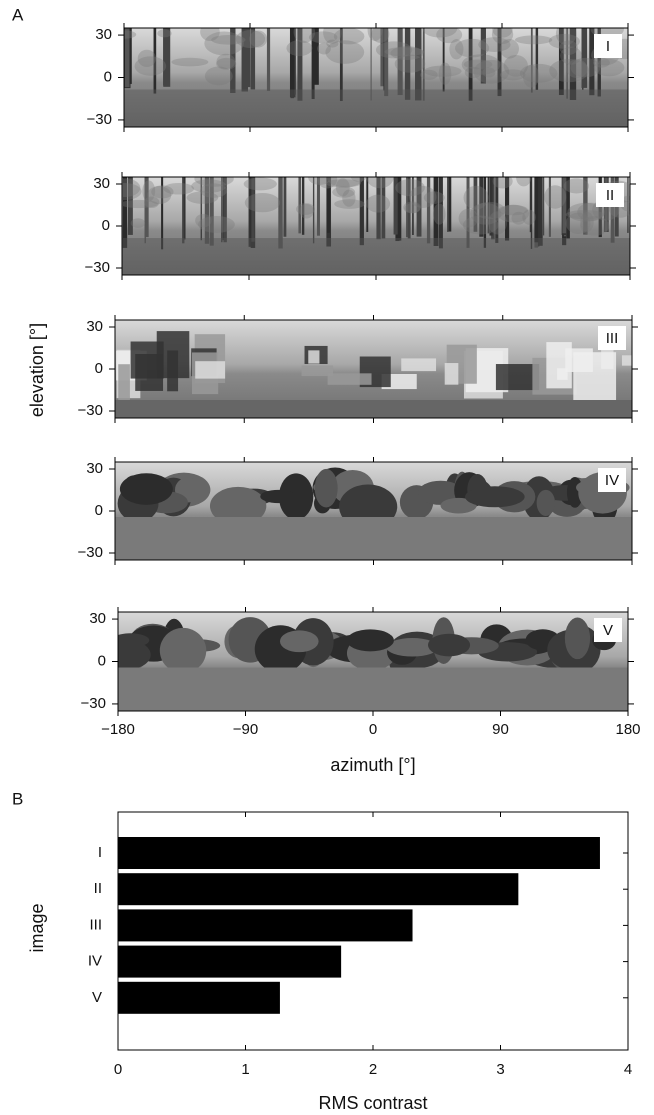 The height and width of the screenshot is (1115, 654). Describe the element at coordinates (373, 689) in the screenshot. I see `lawn` at that location.